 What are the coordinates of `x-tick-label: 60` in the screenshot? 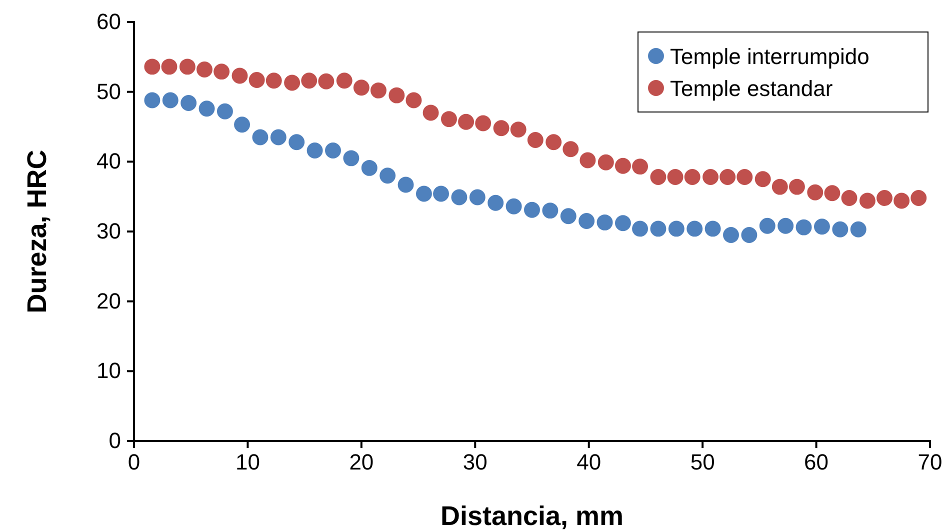 It's located at (816, 462).